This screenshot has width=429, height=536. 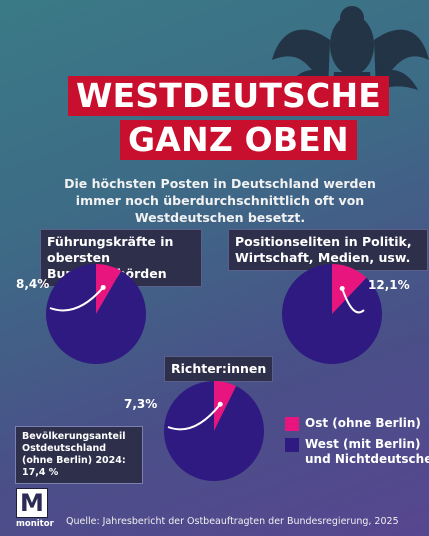 I want to click on monitor-logo-icon: M monitor, so click(x=35, y=508).